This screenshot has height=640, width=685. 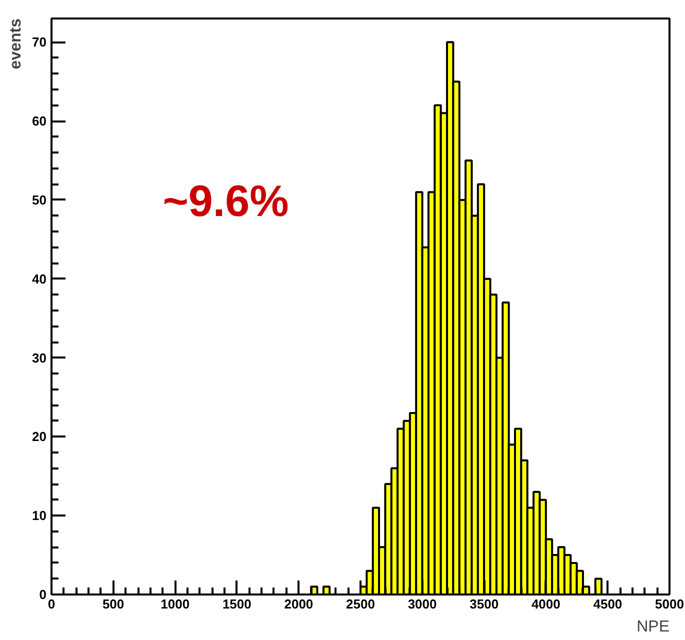 I want to click on y-tick-label: 20, so click(x=39, y=436).